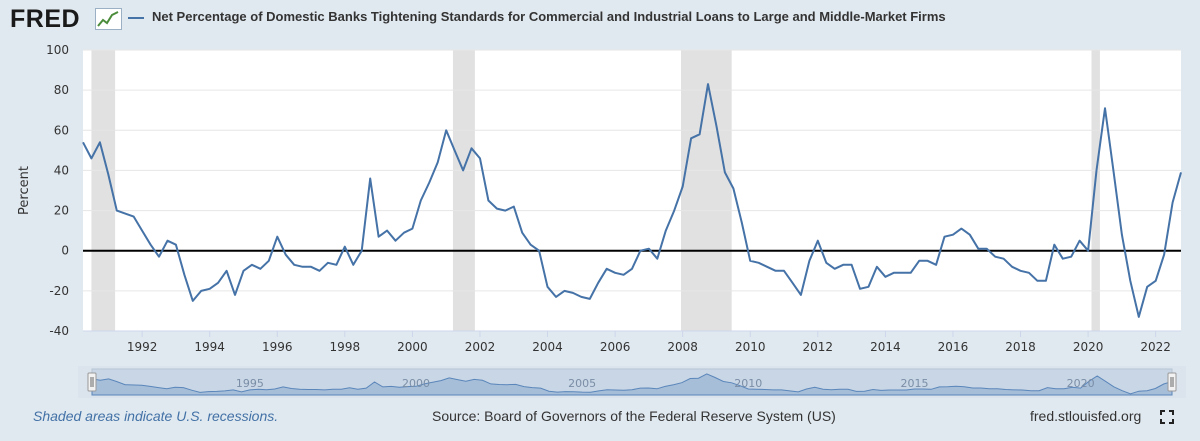 Image resolution: width=1200 pixels, height=441 pixels. I want to click on navigator-year-label: 2015, so click(914, 383).